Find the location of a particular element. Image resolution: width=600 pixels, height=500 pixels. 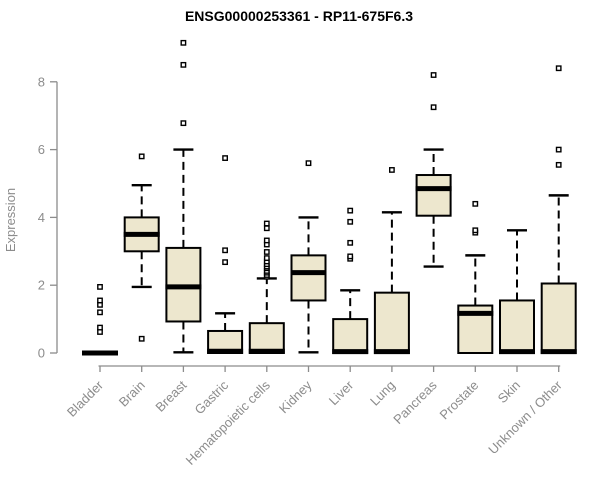

boxplot-pancreas is located at coordinates (433, 170).